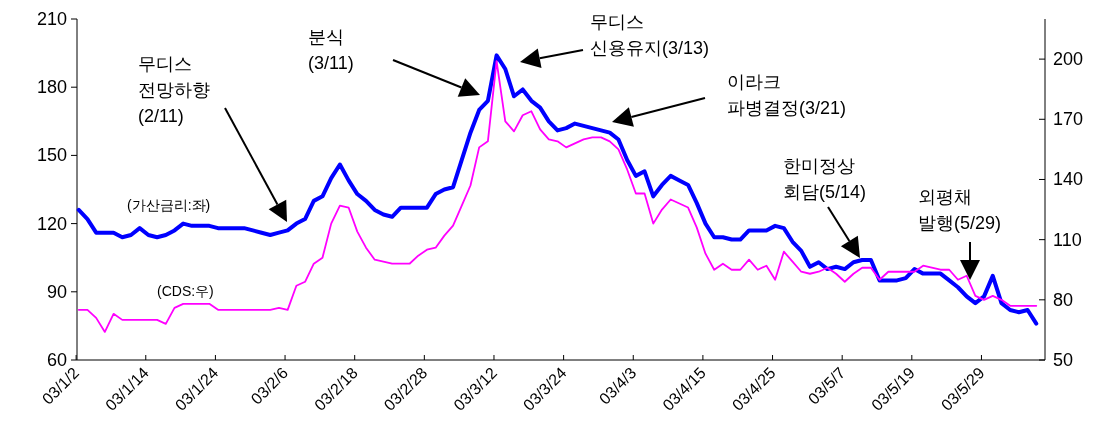 The image size is (1109, 435). I want to click on y2-tick-label: 200, so click(1068, 59).